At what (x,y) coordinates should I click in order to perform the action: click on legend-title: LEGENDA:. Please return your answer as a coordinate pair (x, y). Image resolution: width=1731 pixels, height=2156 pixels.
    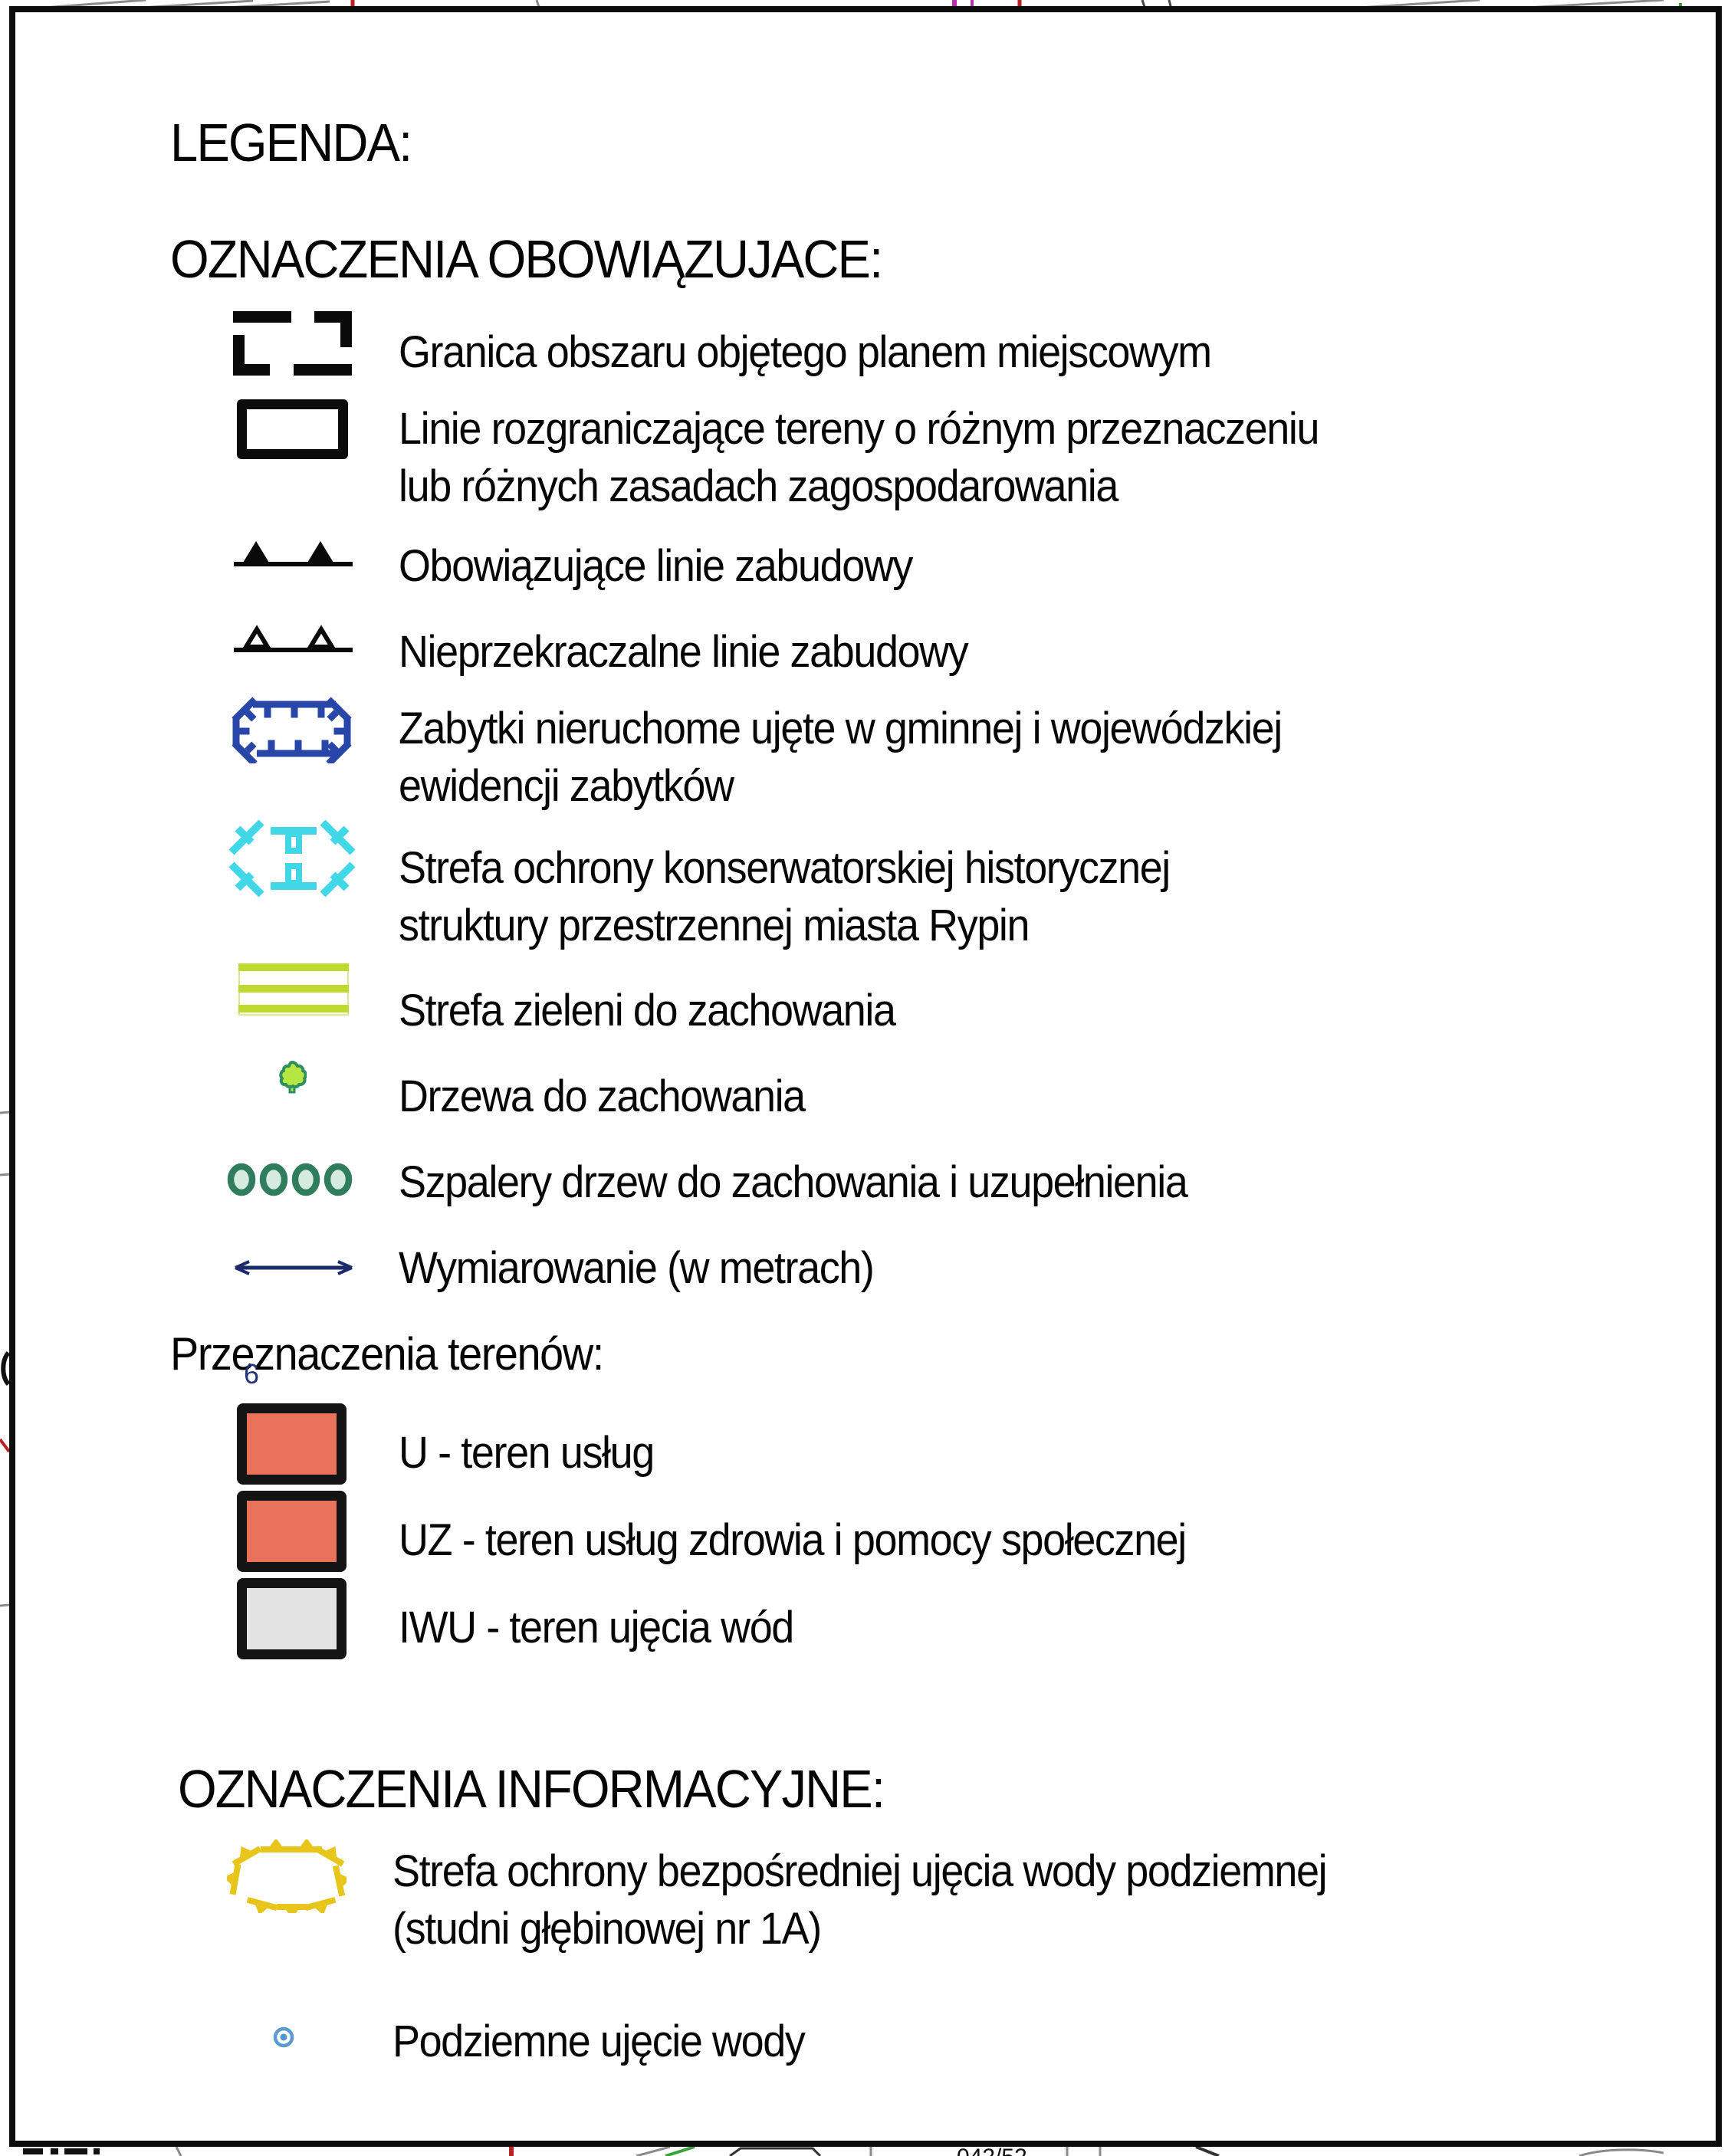
    Looking at the image, I should click on (291, 142).